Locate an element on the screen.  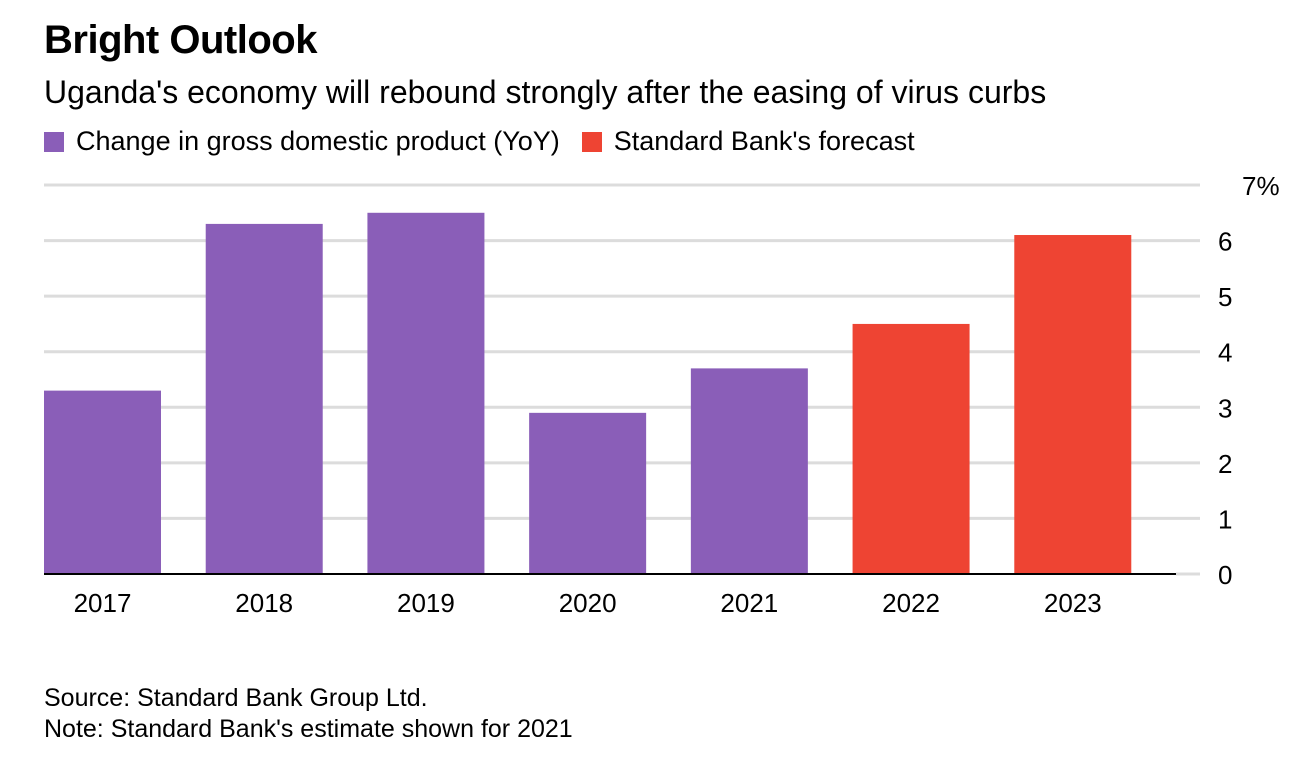
bar-2018 is located at coordinates (264, 398).